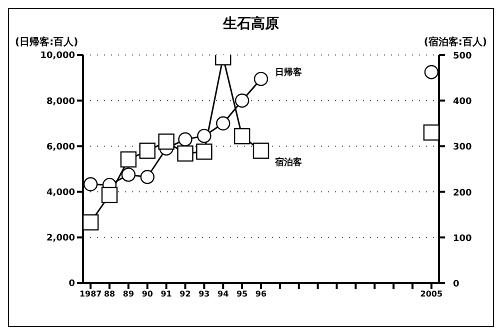 Image resolution: width=500 pixels, height=333 pixels. What do you see at coordinates (57, 56) in the screenshot?
I see `y-tick-label: 10,000` at bounding box center [57, 56].